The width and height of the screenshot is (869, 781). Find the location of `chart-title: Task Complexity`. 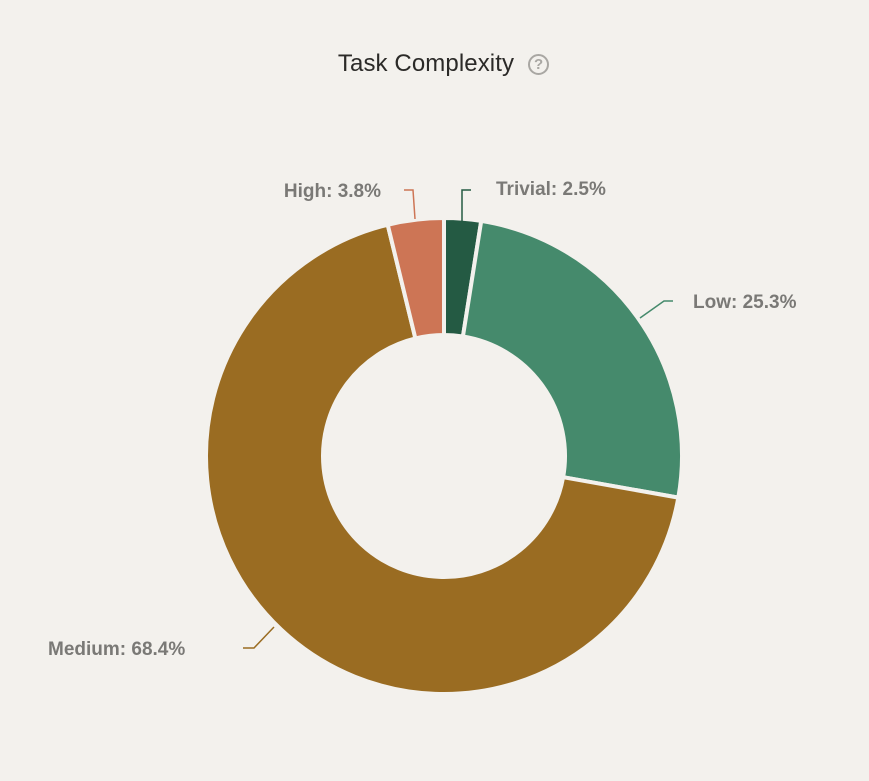

chart-title: Task Complexity is located at coordinates (426, 63).